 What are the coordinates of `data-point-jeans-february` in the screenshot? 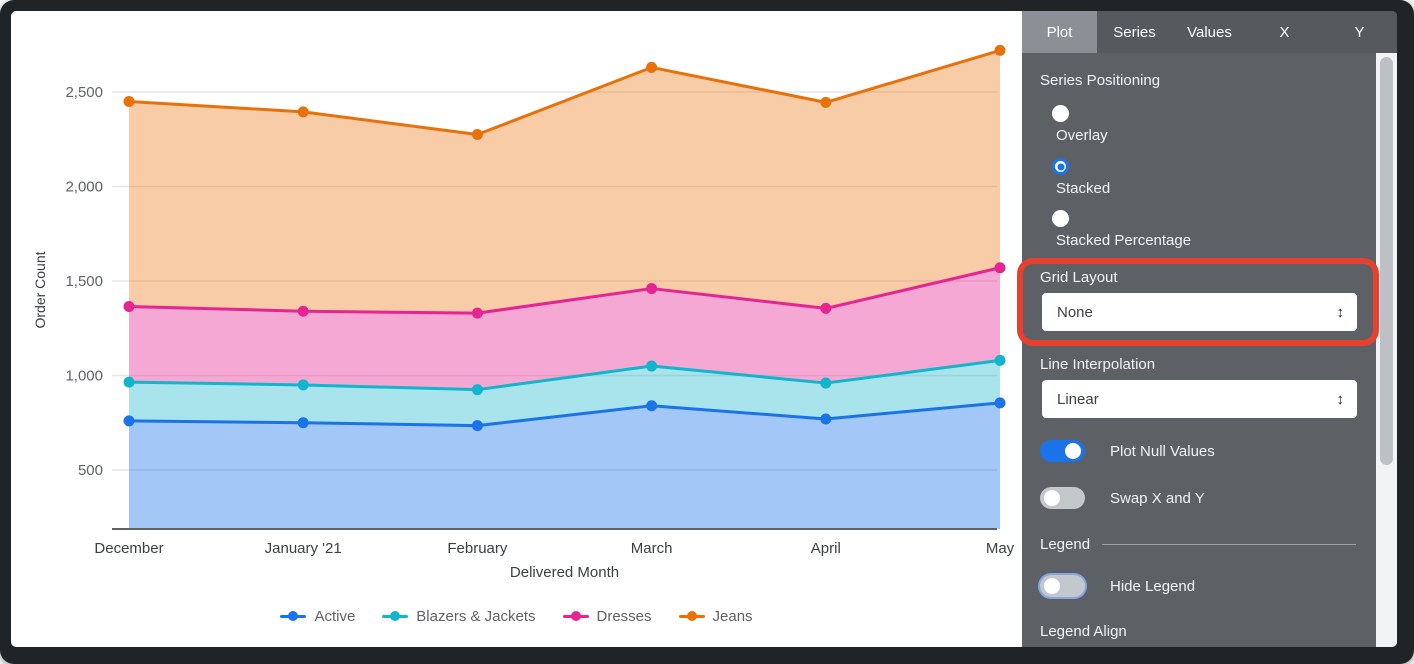 It's located at (477, 135).